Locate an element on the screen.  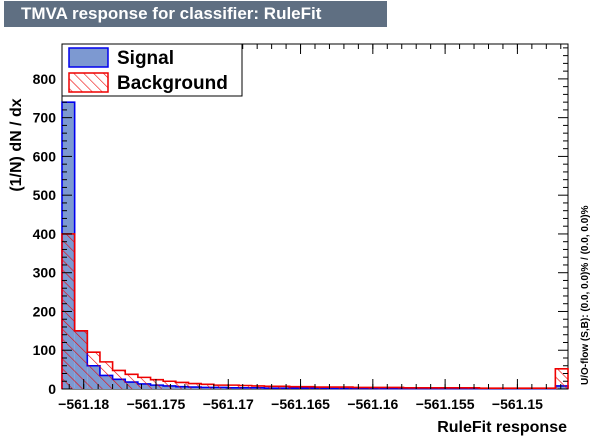
chart-title: TMVA response for classifier: RuleFit is located at coordinates (171, 13).